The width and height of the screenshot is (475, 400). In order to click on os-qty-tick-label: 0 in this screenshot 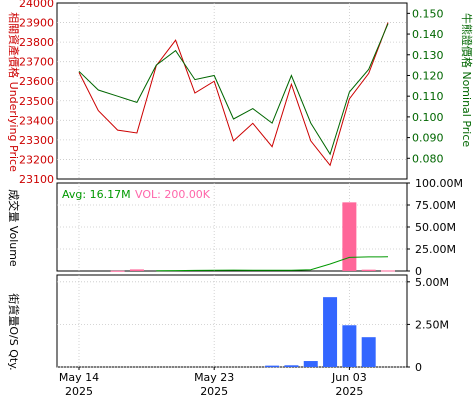, I will do `click(418, 367)`.